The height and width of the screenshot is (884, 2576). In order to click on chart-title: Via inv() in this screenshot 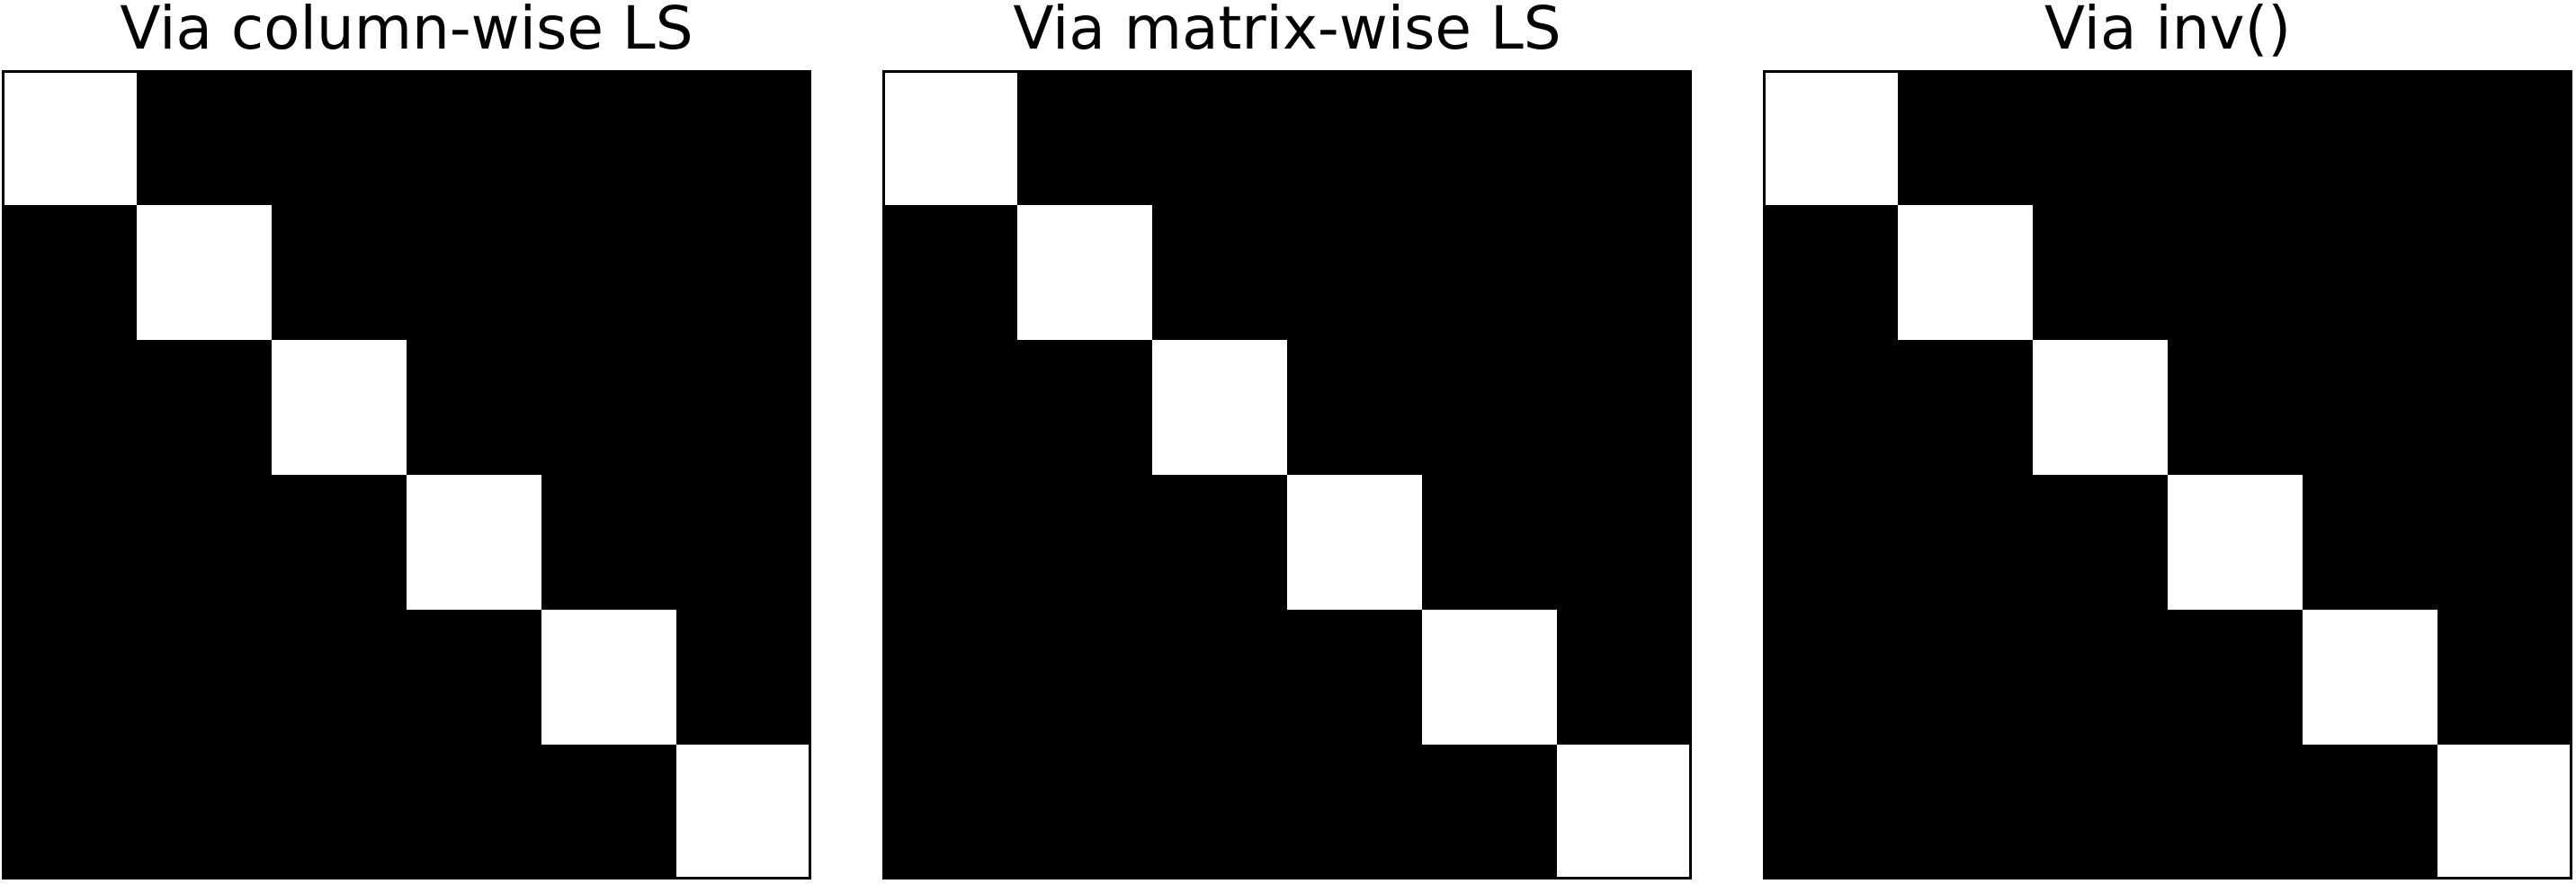, I will do `click(2168, 31)`.